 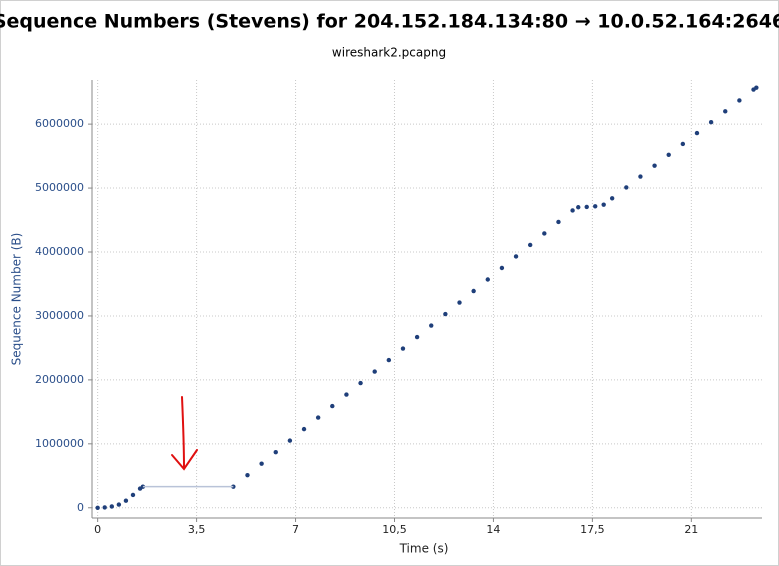 I want to click on x-tick-label: 14, so click(x=493, y=529).